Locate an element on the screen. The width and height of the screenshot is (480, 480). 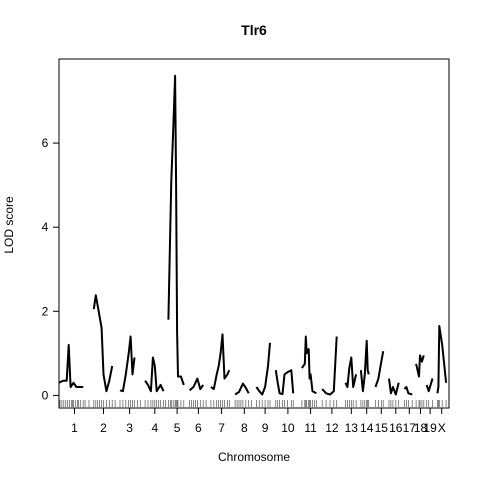
lod-curve-chr-X is located at coordinates (441, 359).